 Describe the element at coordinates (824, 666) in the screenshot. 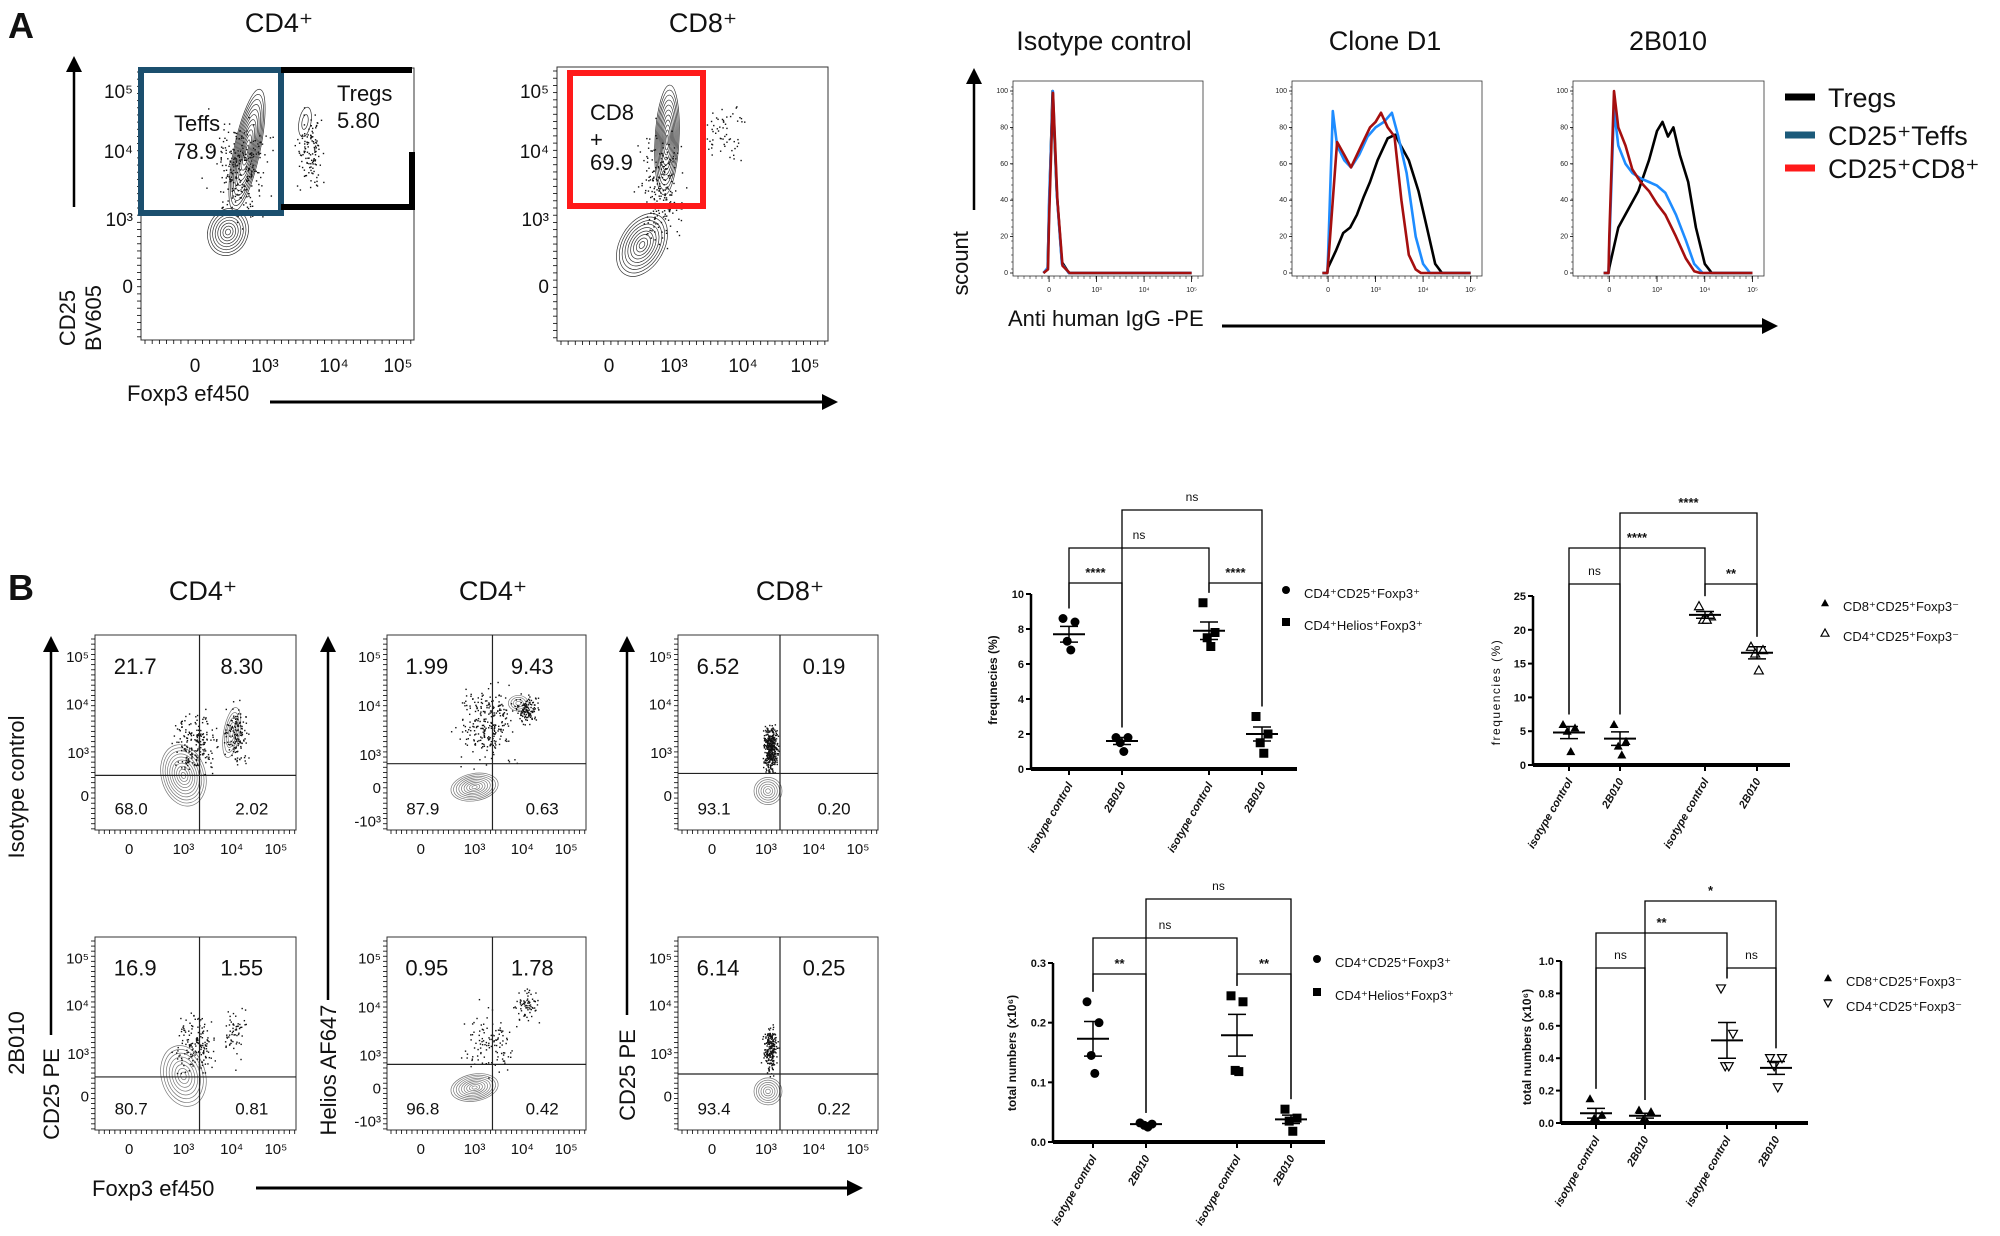

I see `quadrant-upper-right: 0.19` at that location.